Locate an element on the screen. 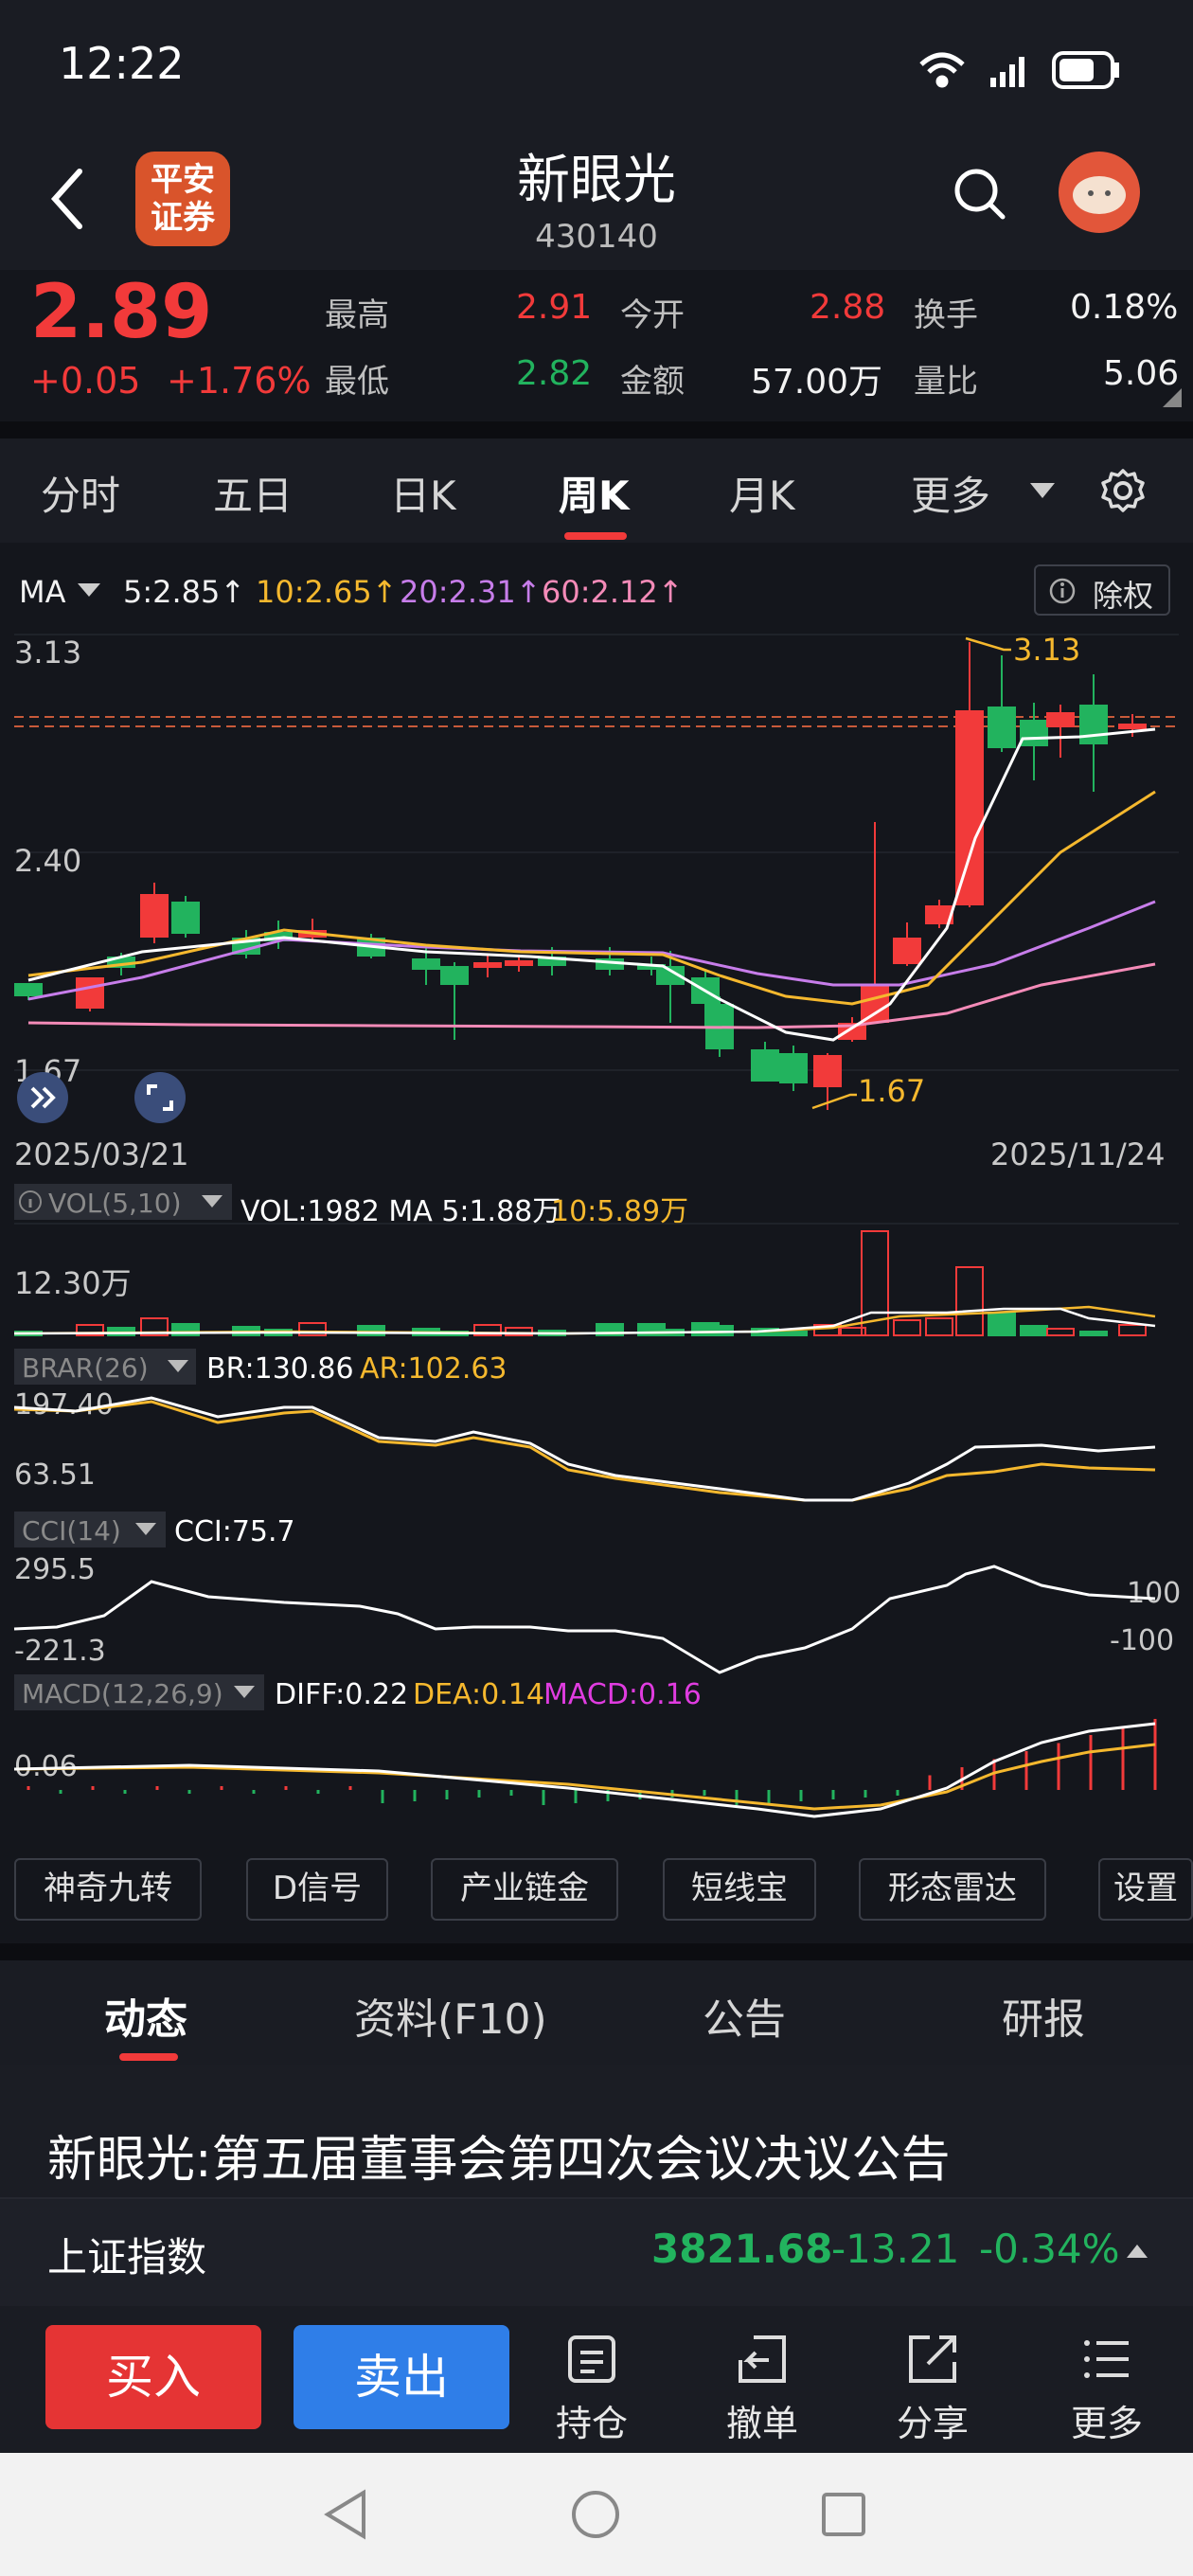 The image size is (1193, 2576). tool-short-term: 短线宝 is located at coordinates (739, 1889).